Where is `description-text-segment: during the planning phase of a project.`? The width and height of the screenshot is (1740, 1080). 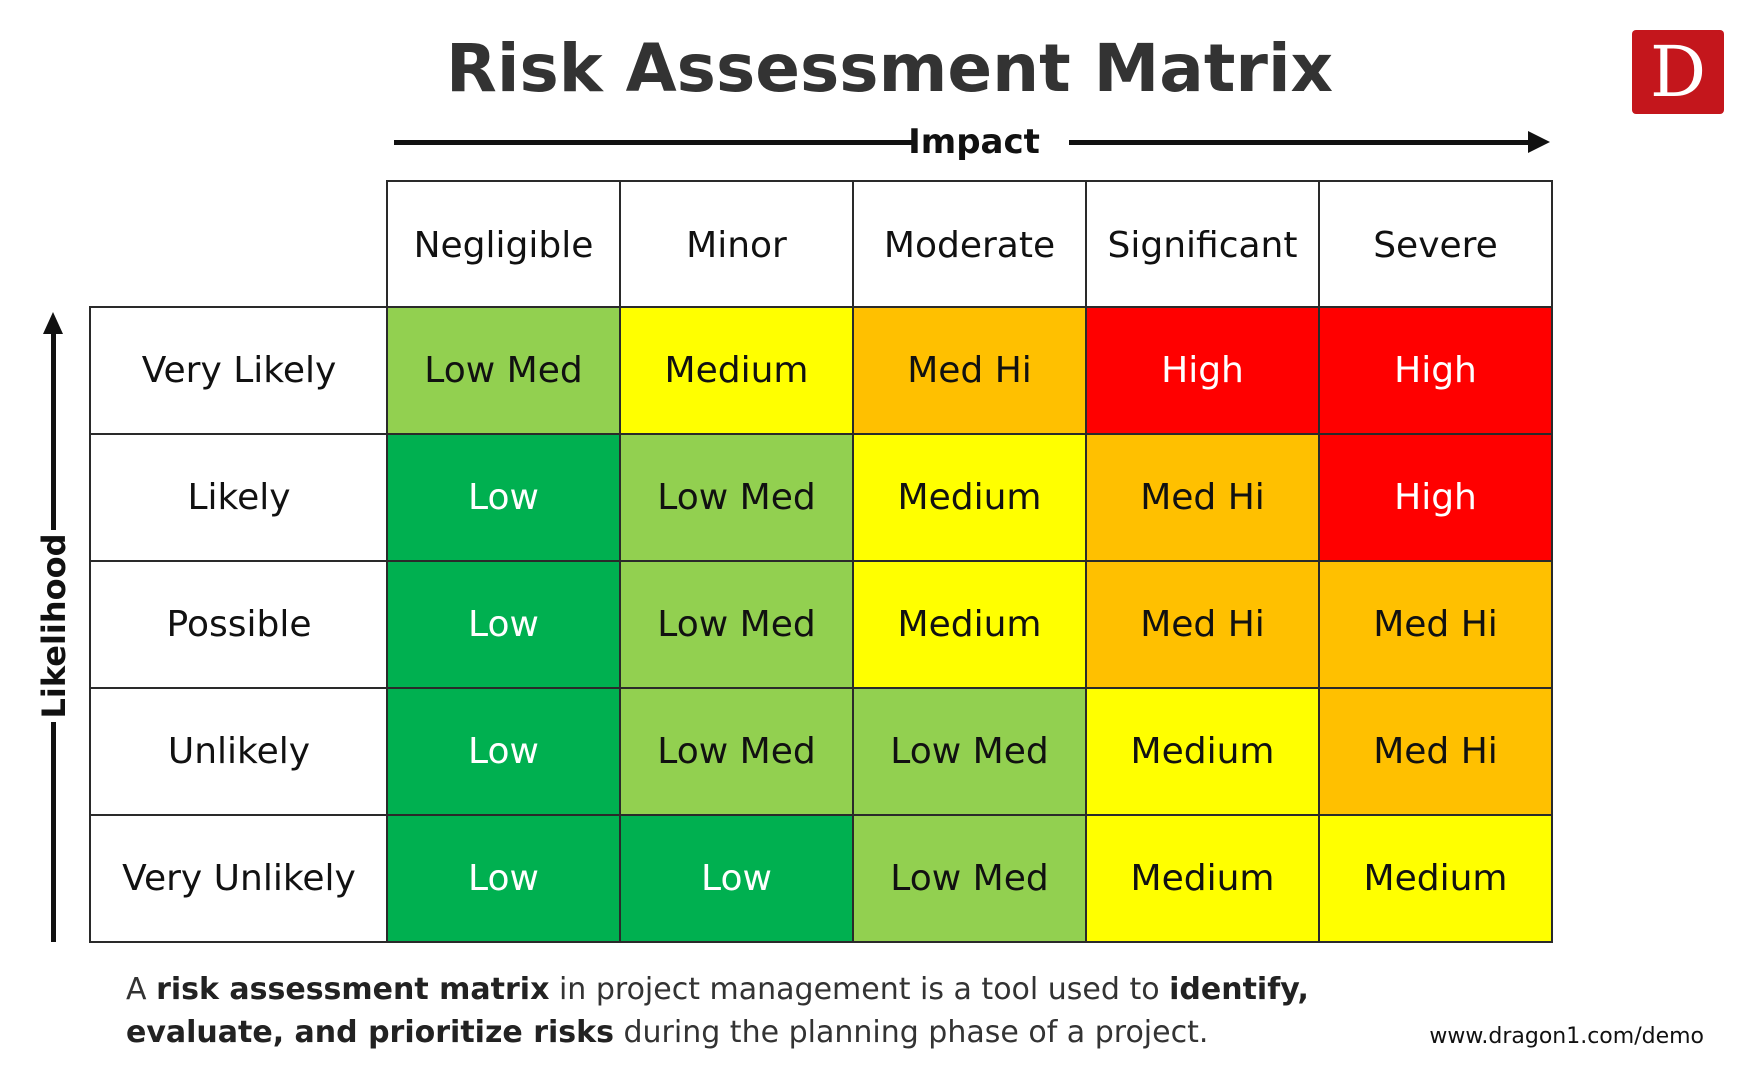
description-text-segment: during the planning phase of a project. is located at coordinates (911, 1032).